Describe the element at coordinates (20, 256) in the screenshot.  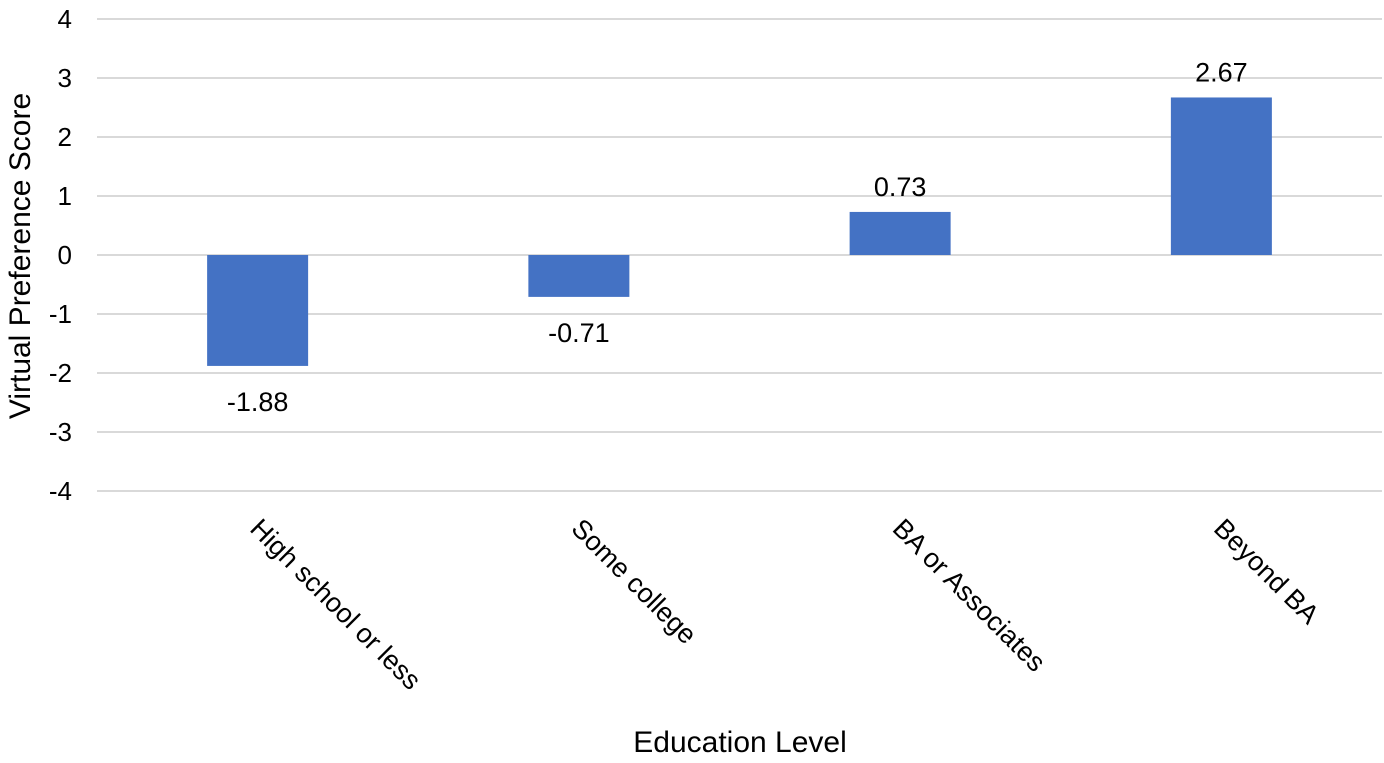
I see `y-axis-title: Virtual Preference Score` at that location.